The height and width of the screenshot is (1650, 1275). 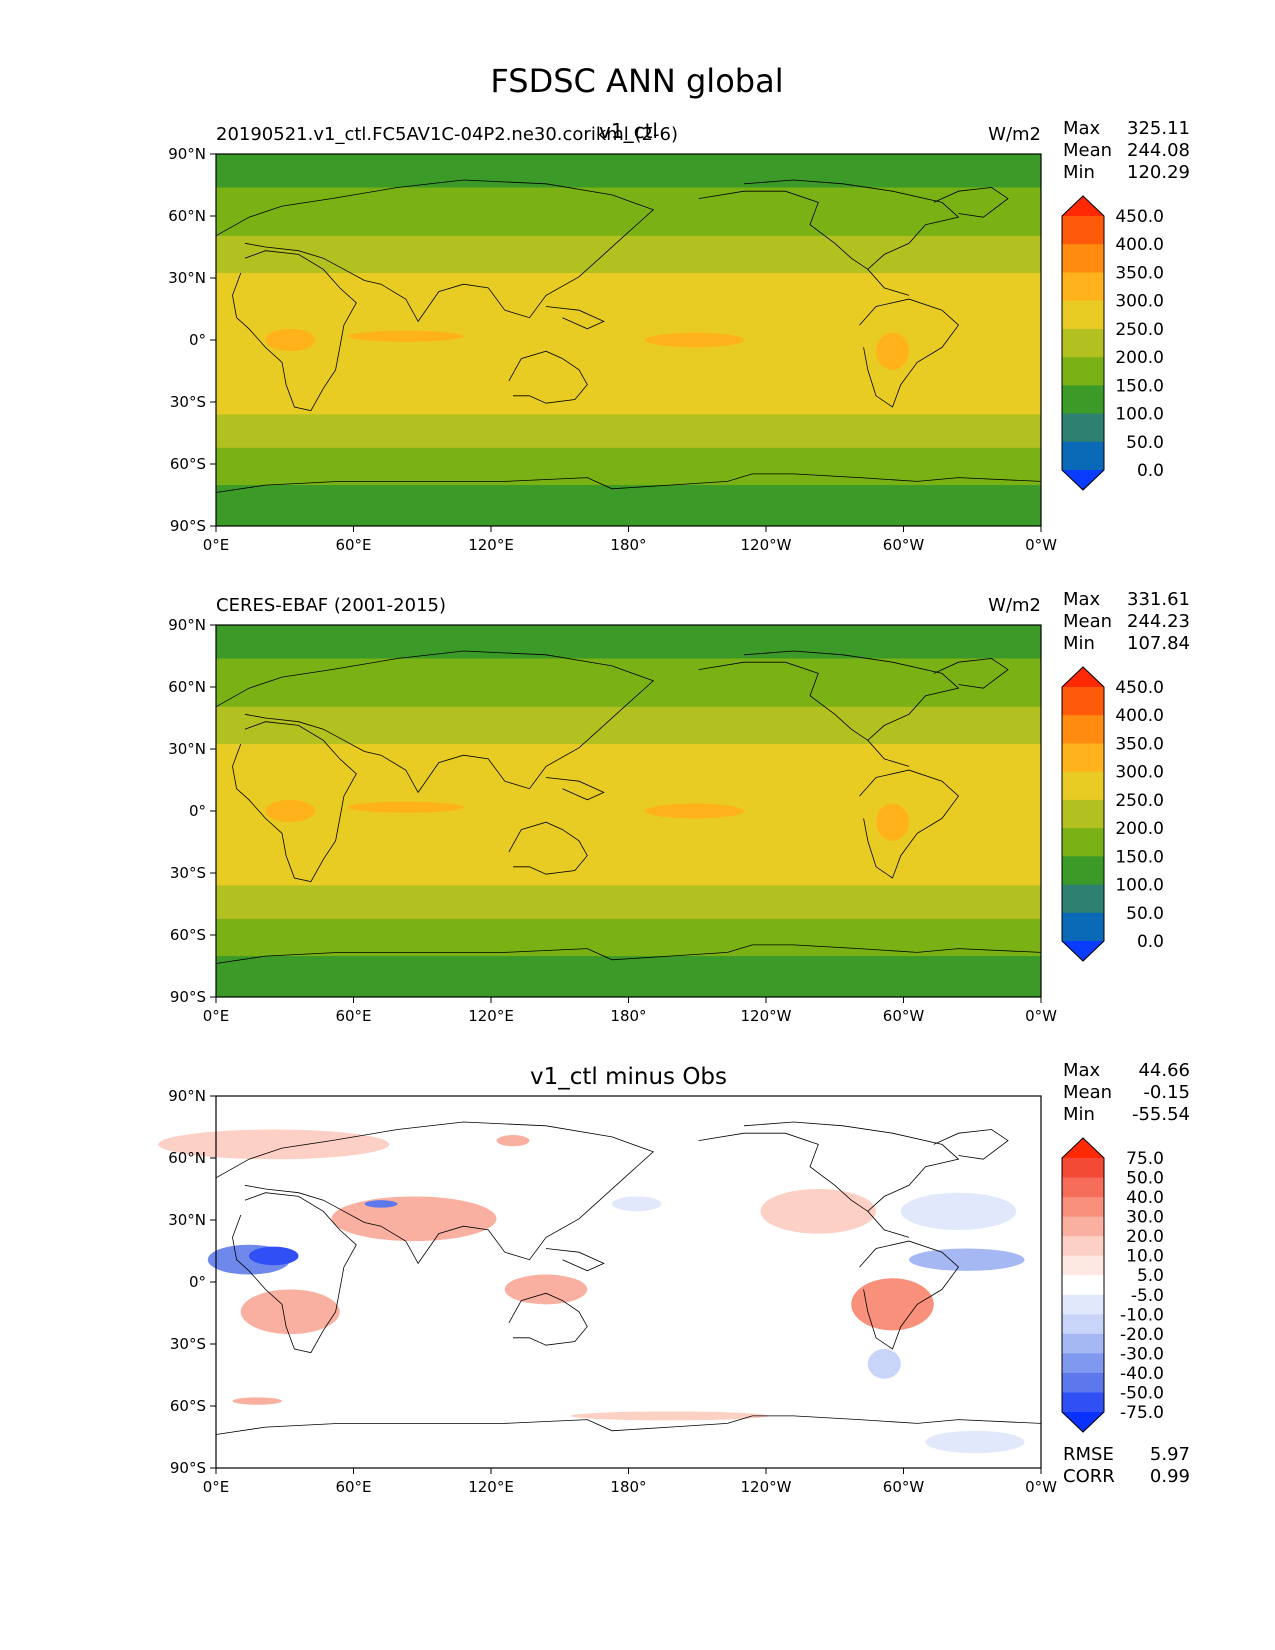 What do you see at coordinates (187, 216) in the screenshot?
I see `lat-tick-label: 60°N` at bounding box center [187, 216].